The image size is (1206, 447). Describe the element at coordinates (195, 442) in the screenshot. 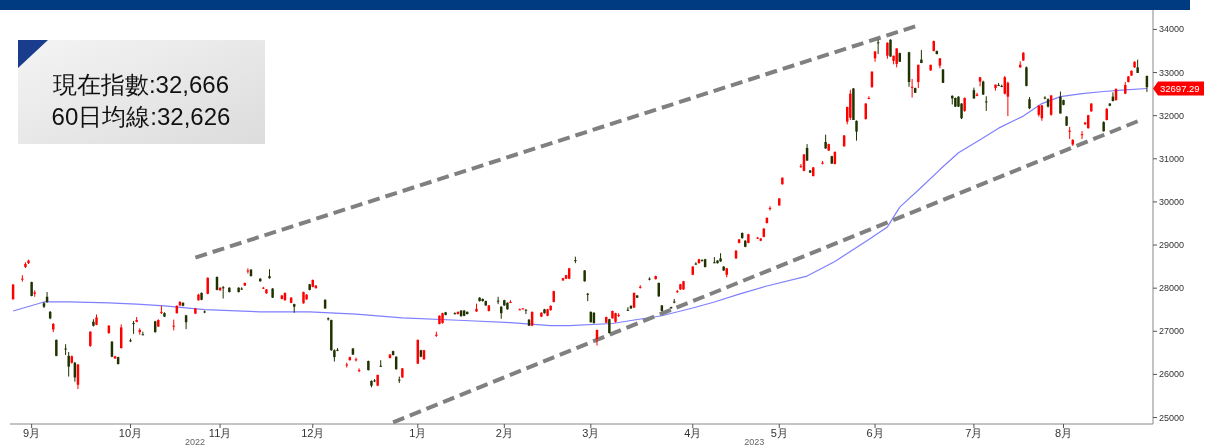

I see `annotation: 2022` at that location.